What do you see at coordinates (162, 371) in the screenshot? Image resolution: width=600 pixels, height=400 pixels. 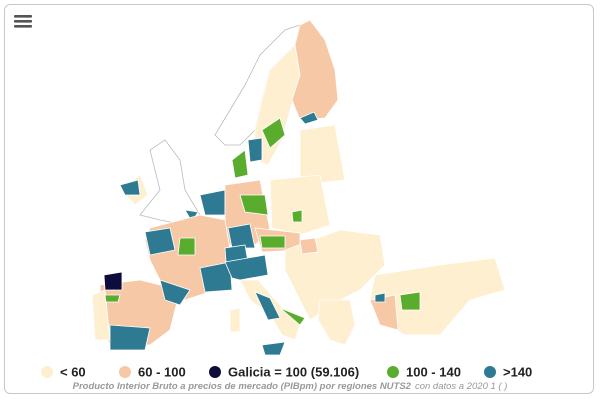 I see `legend-label: 60 - 100` at bounding box center [162, 371].